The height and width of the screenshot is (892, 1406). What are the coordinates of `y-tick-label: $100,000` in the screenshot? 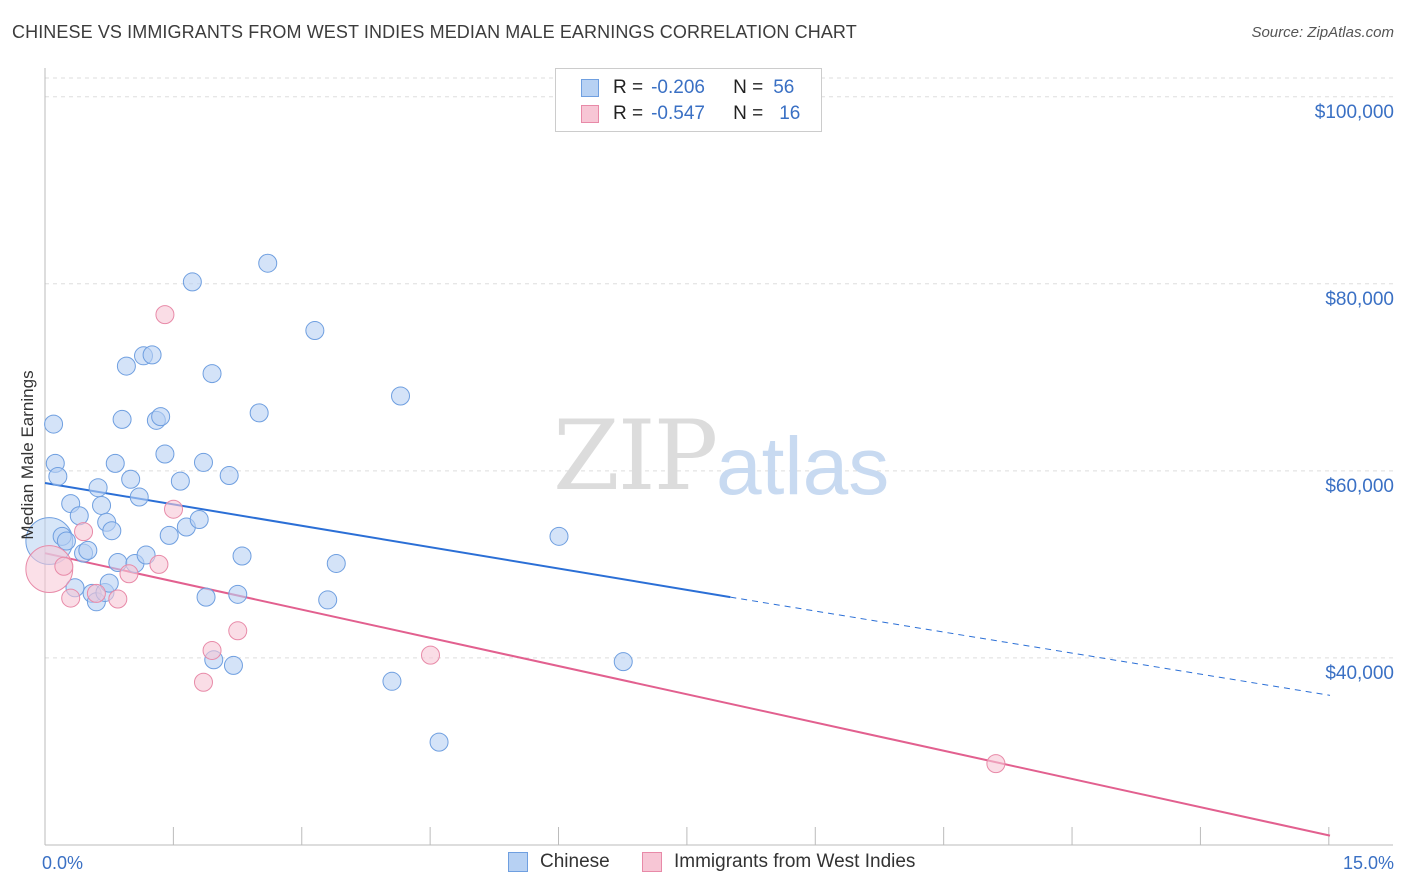 It's located at (1354, 112).